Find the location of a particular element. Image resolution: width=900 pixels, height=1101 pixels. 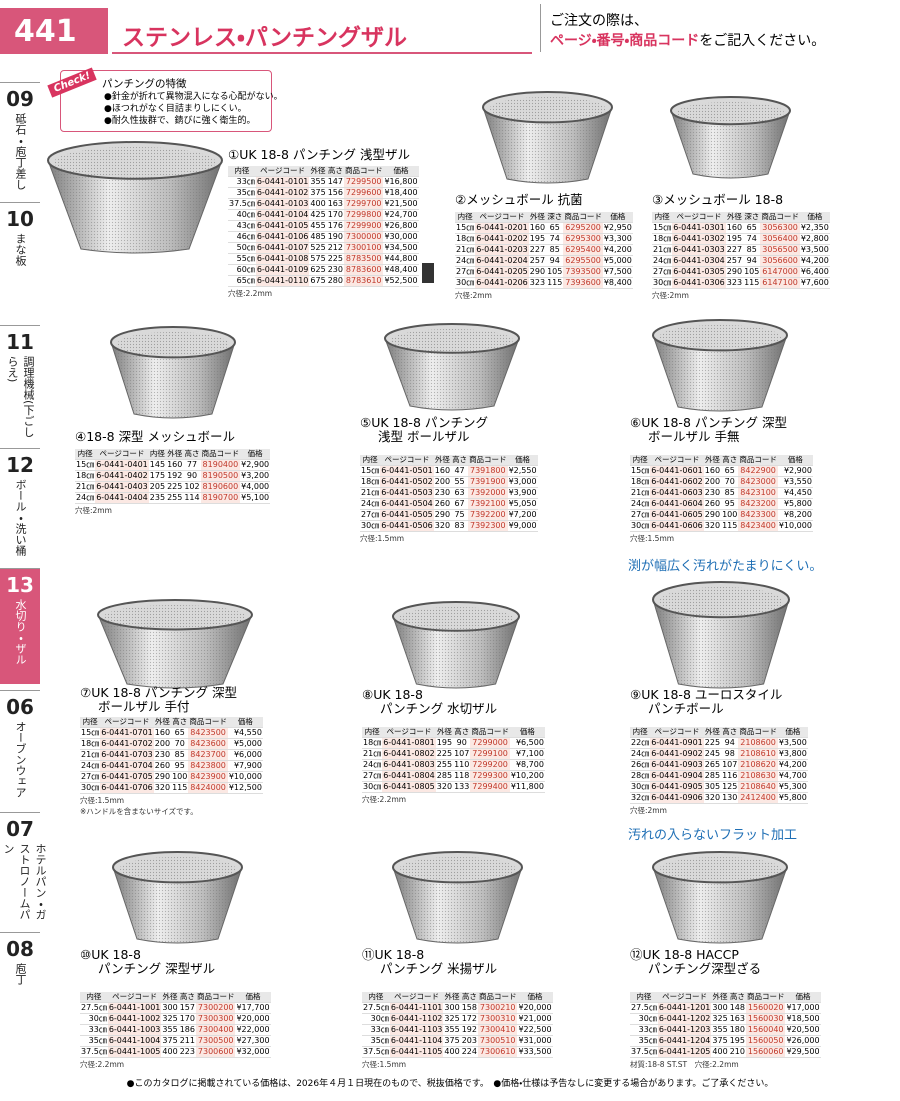

spec-cell: 30㎝ is located at coordinates (94, 1019).